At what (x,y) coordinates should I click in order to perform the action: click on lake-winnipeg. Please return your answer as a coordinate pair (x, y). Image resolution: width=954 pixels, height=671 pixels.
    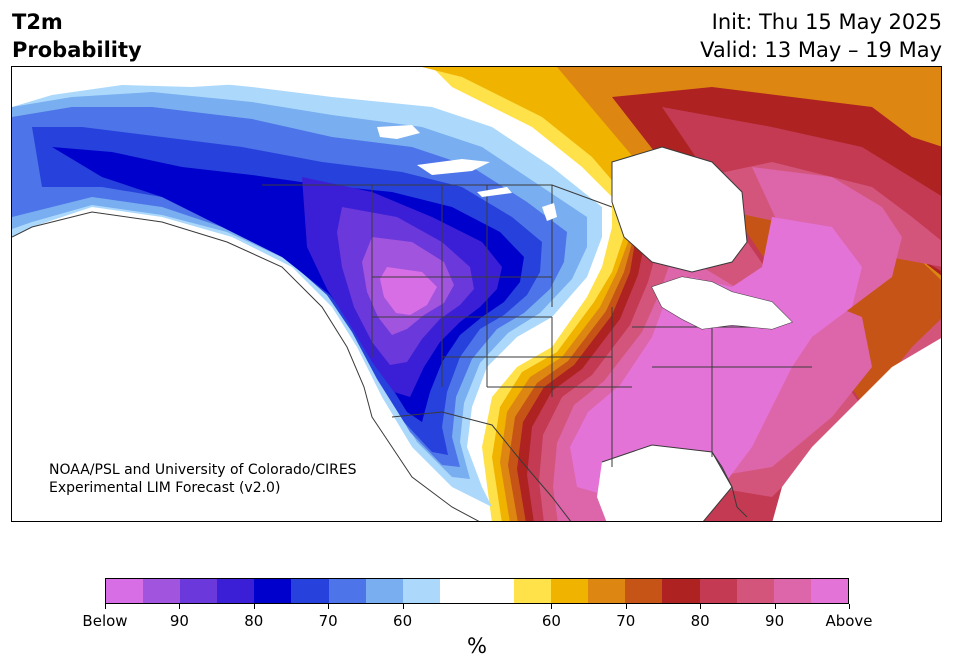
    Looking at the image, I should click on (549, 212).